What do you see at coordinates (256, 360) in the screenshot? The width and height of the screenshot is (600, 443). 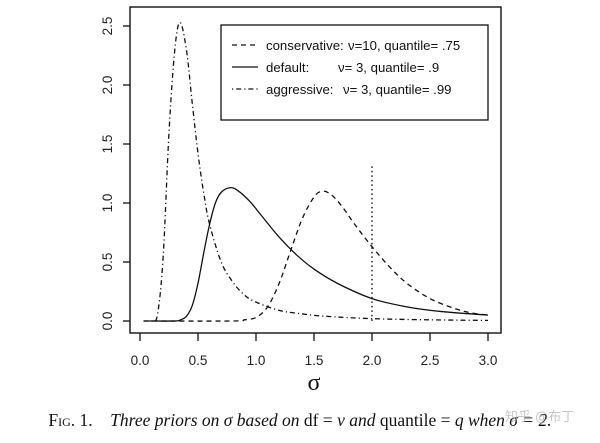 I see `x-tick-label: 1.0` at bounding box center [256, 360].